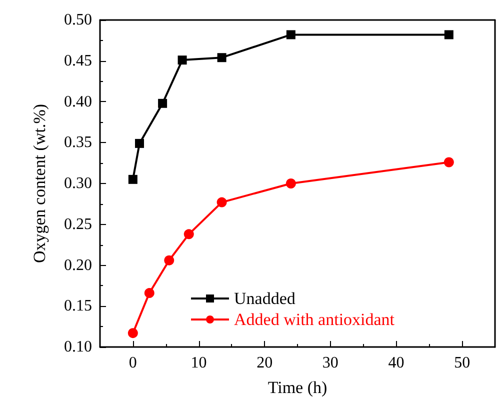 The width and height of the screenshot is (503, 401). What do you see at coordinates (78, 347) in the screenshot?
I see `y-tick-label: 0.10` at bounding box center [78, 347].